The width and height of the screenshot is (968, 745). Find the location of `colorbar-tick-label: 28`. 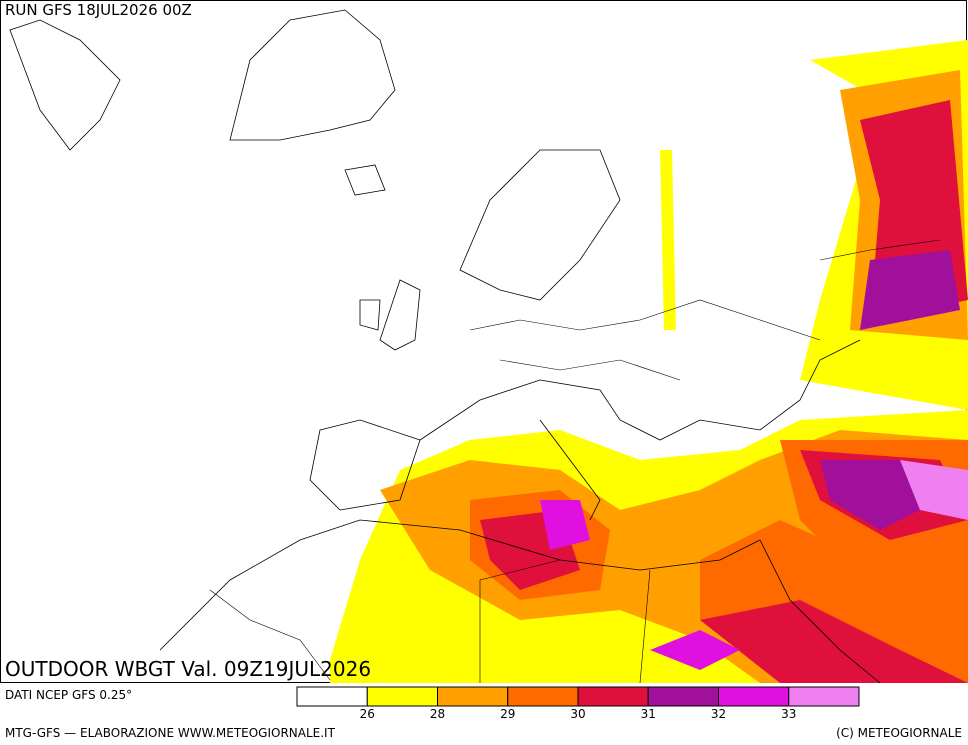

colorbar-tick-label: 28 is located at coordinates (437, 714).